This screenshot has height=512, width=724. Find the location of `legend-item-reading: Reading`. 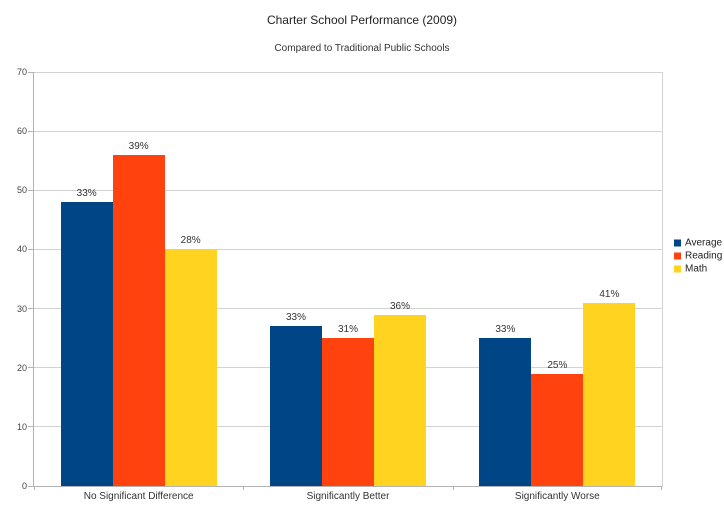

legend-item-reading: Reading is located at coordinates (698, 256).